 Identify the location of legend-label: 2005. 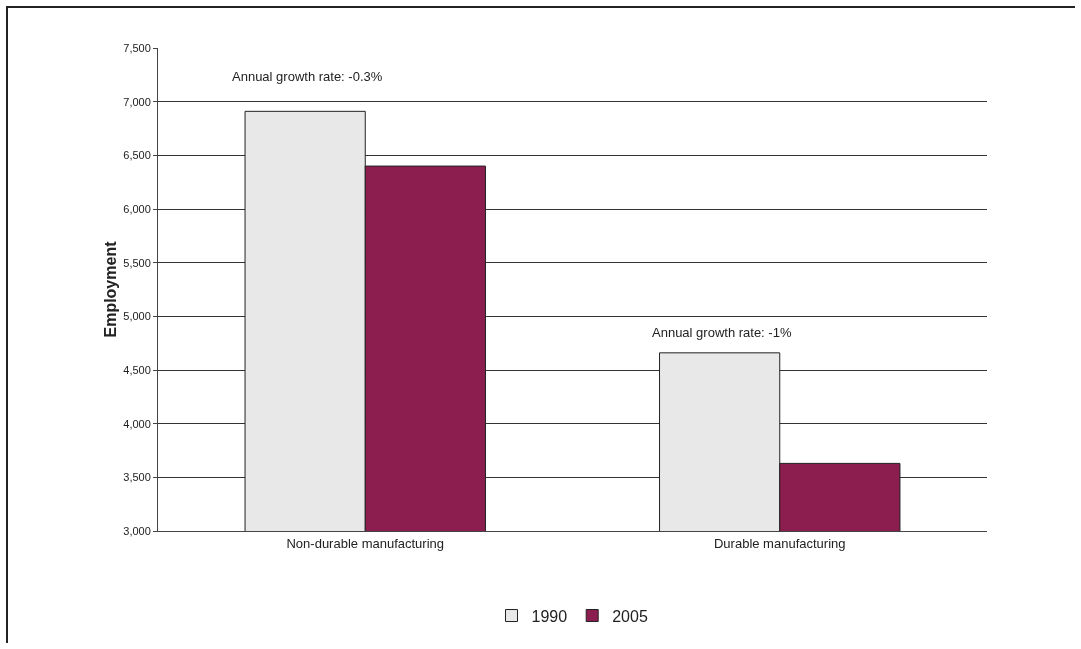
(630, 616).